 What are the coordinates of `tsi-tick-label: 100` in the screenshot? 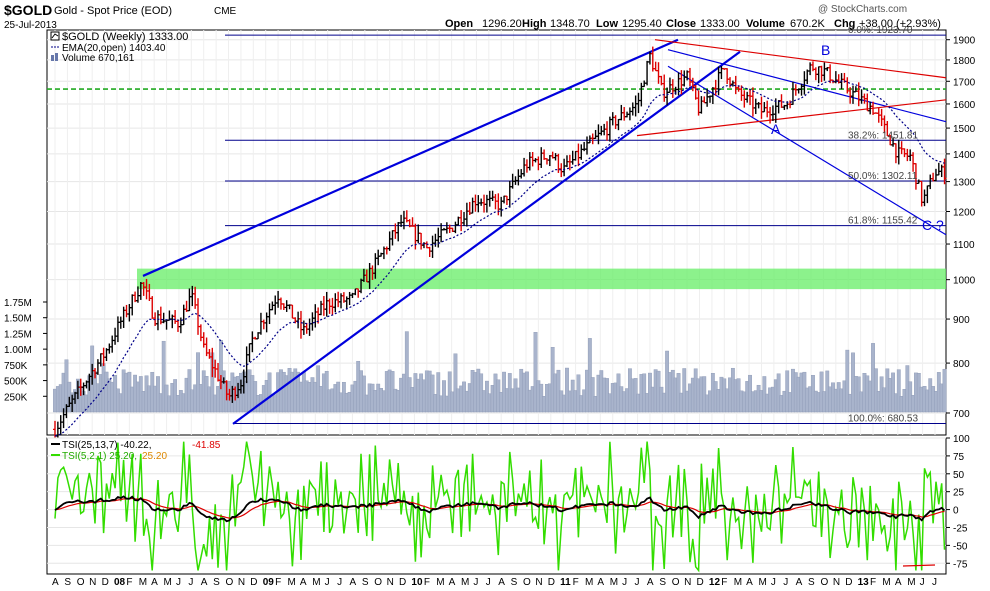 It's located at (961, 439).